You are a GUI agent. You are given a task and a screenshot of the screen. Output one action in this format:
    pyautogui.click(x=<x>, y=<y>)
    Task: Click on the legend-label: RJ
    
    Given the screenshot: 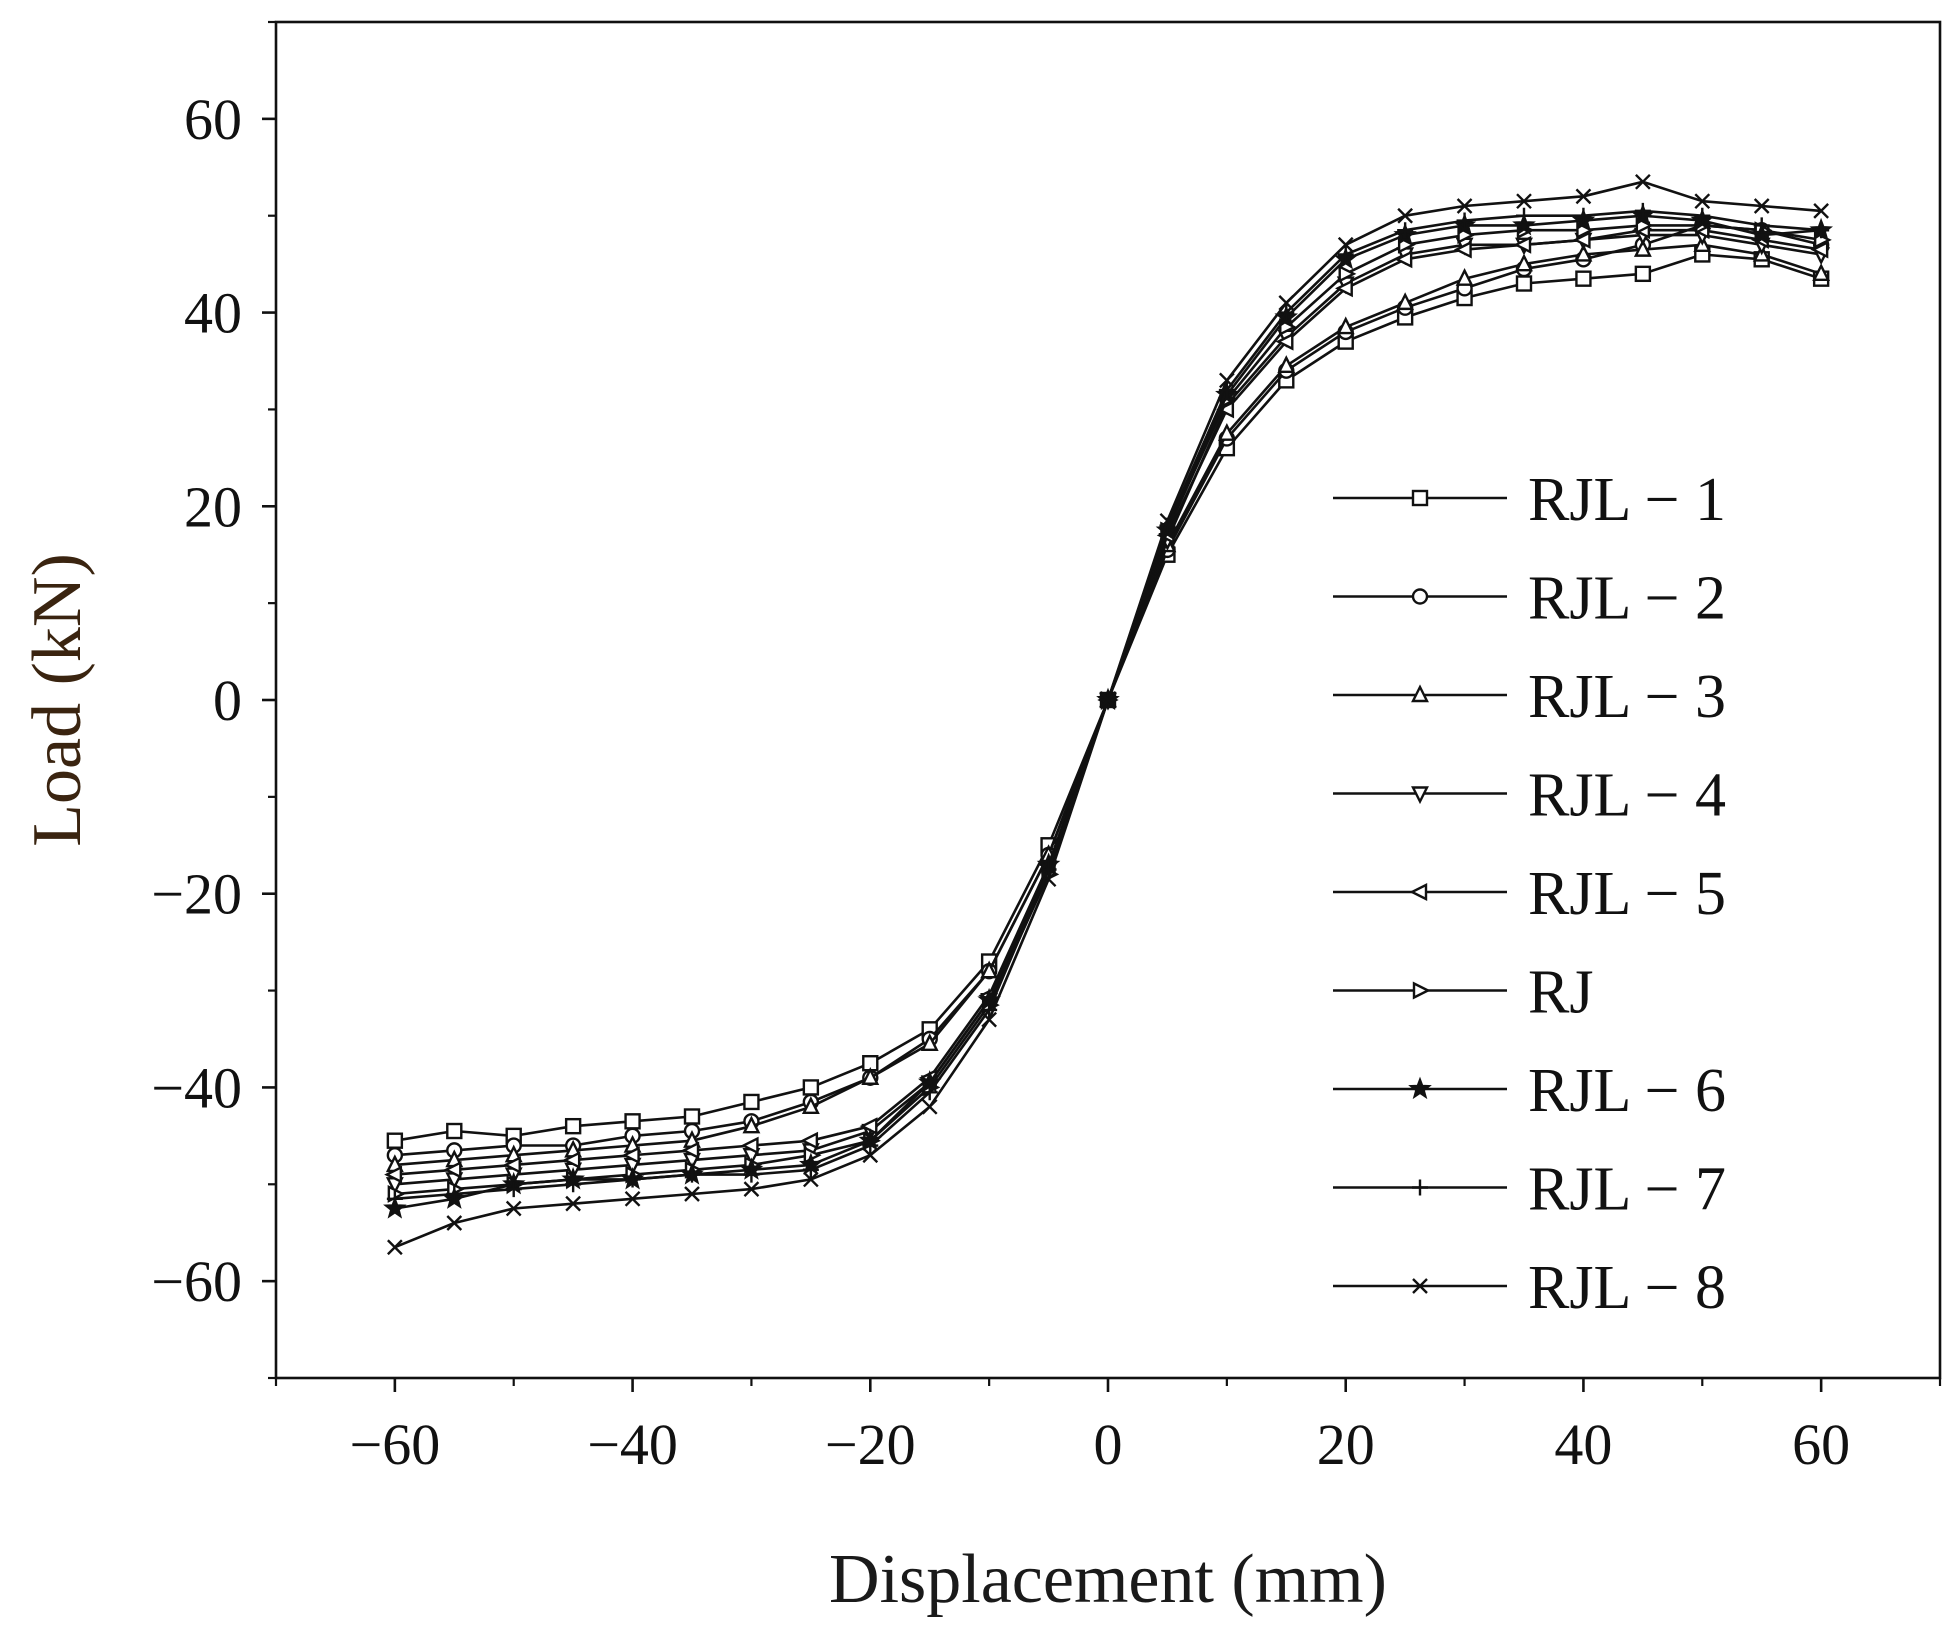 What is the action you would take?
    pyautogui.click(x=1560, y=993)
    